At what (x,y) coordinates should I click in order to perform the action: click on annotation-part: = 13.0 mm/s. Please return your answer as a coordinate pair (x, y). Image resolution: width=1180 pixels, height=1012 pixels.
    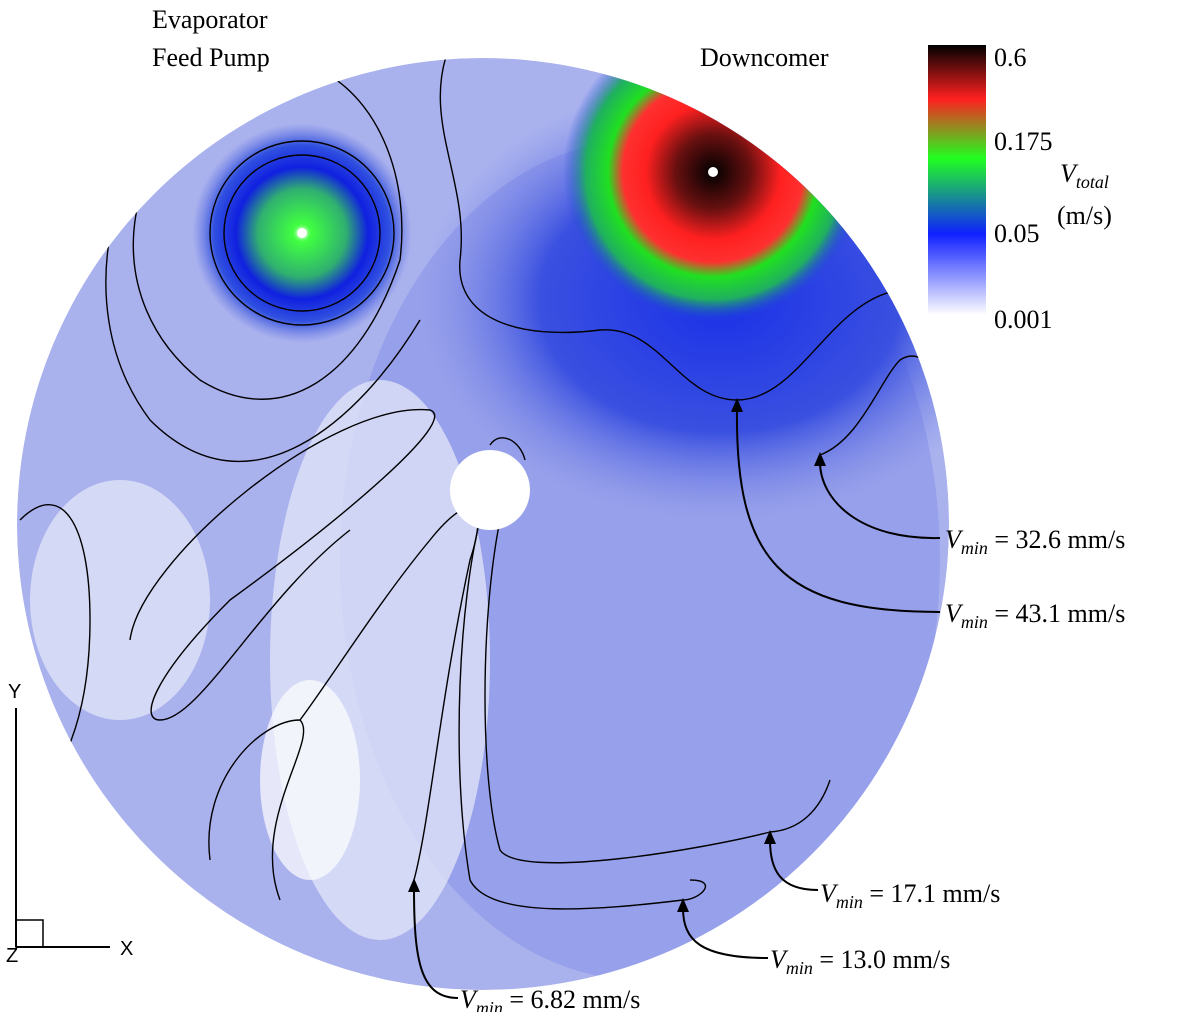
    Looking at the image, I should click on (881, 959).